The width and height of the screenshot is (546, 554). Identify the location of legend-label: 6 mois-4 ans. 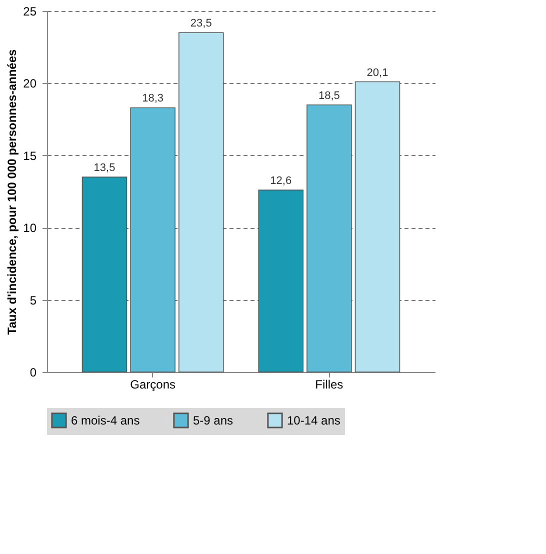
(105, 420).